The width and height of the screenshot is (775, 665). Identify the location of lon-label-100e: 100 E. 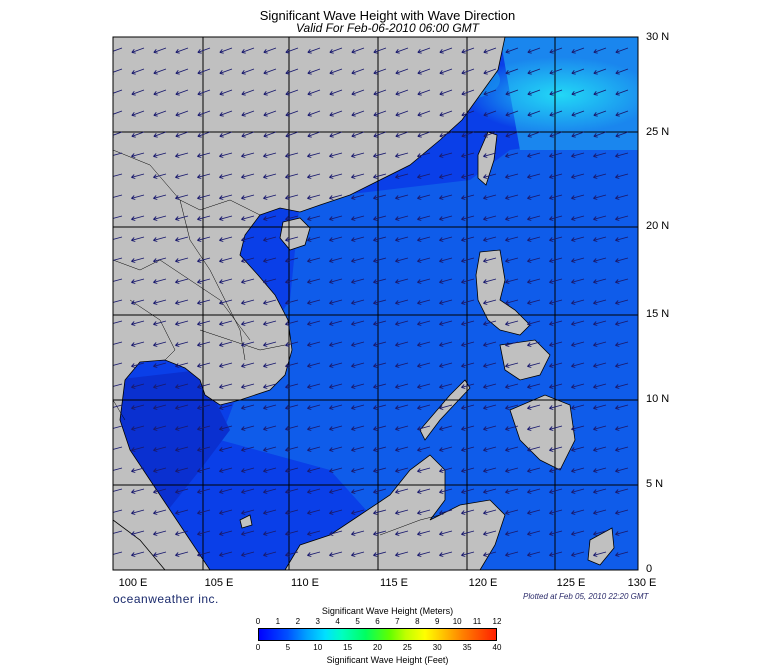
(133, 583).